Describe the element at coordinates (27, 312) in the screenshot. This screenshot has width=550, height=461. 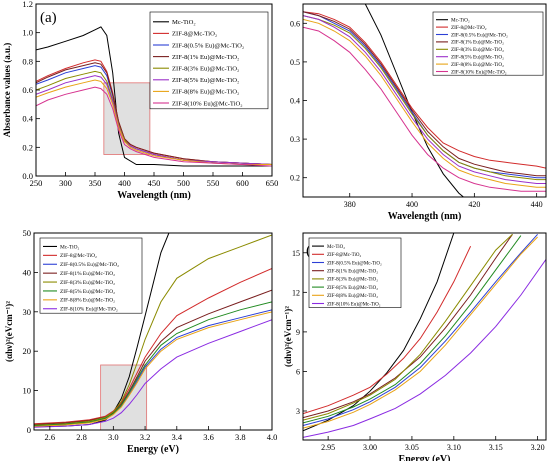
I see `y-tick-label: 30` at that location.